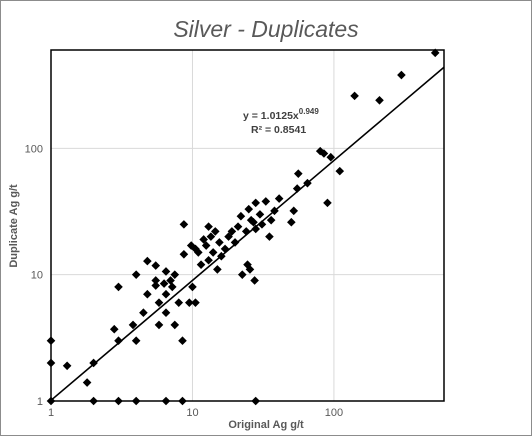 The image size is (532, 436). Describe the element at coordinates (266, 29) in the screenshot. I see `chart-title: Silver - Duplicates` at that location.